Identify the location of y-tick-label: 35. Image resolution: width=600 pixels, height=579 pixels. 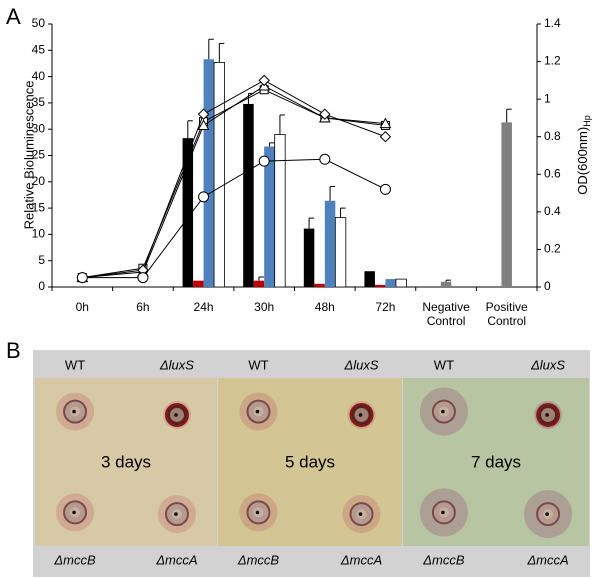
(39, 102).